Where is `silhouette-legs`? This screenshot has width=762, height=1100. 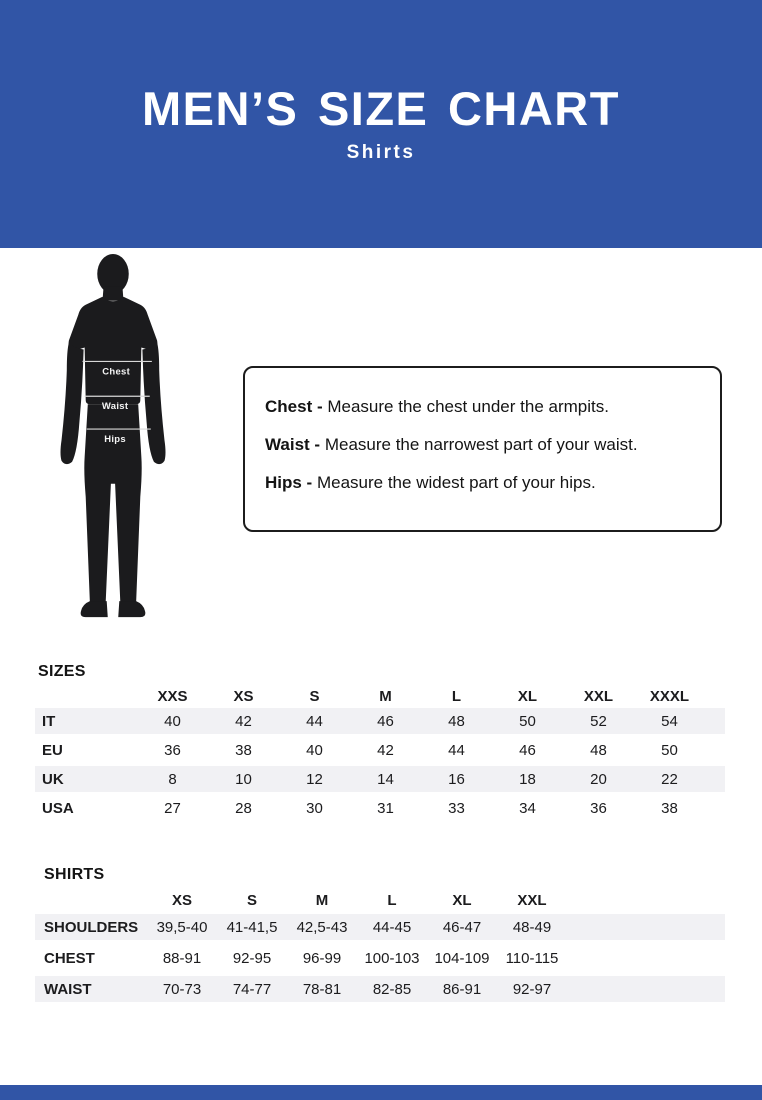 silhouette-legs is located at coordinates (113, 504).